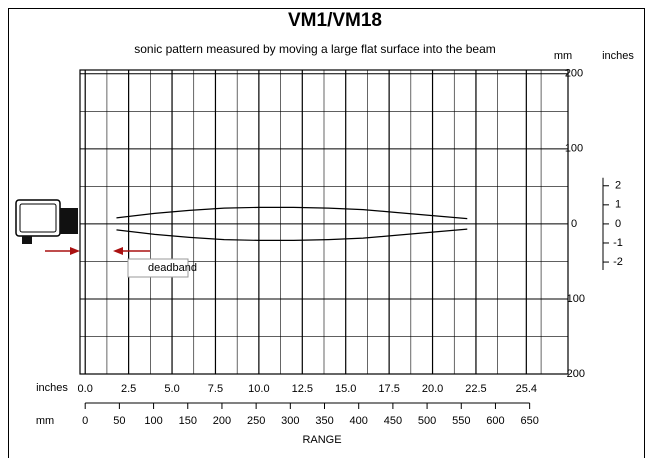 The image size is (653, 463). What do you see at coordinates (215, 389) in the screenshot?
I see `x-tick-label: 7.5` at bounding box center [215, 389].